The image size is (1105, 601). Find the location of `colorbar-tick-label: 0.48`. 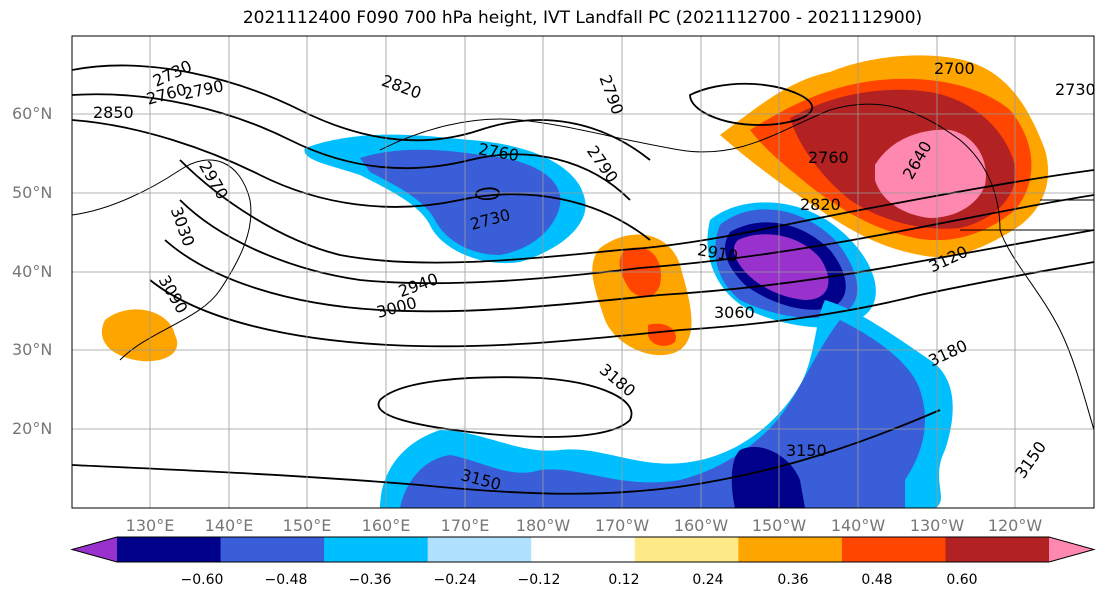

colorbar-tick-label: 0.48 is located at coordinates (877, 580).